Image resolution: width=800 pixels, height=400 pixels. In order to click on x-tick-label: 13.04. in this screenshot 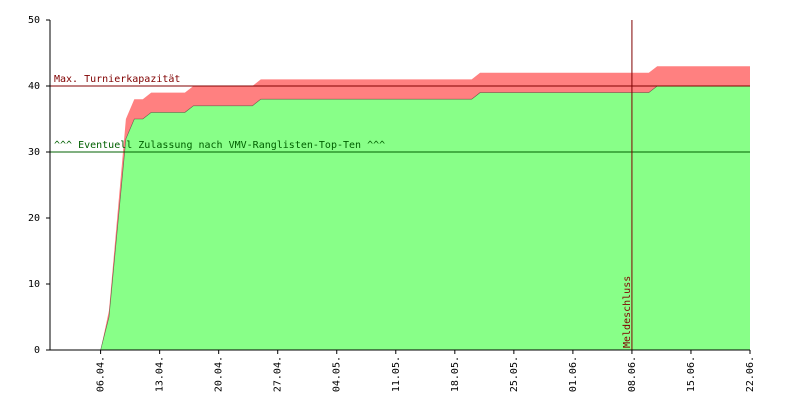, I will do `click(160, 374)`.